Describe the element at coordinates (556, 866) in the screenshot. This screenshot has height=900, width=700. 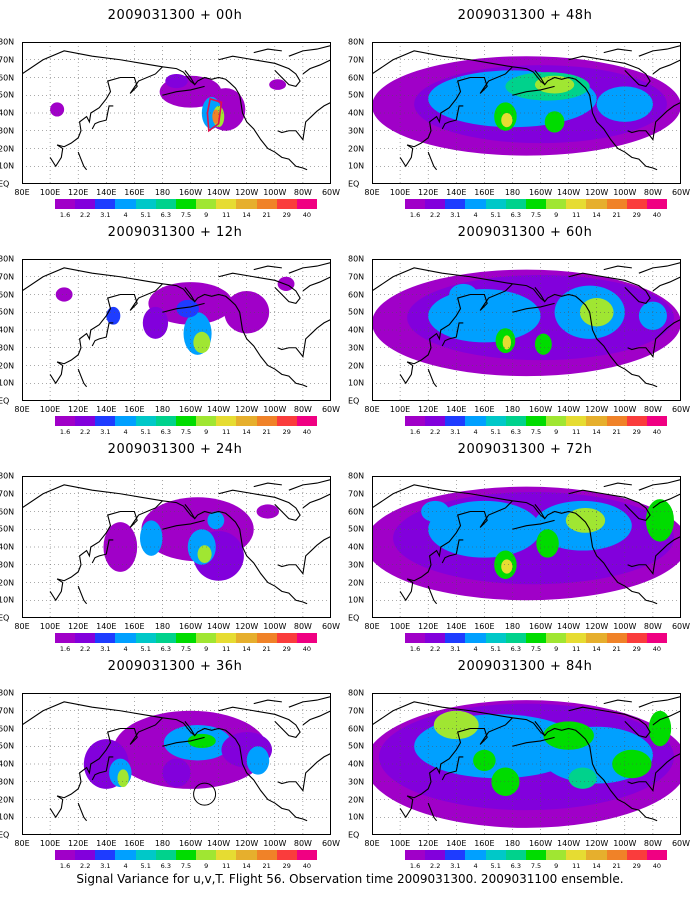
I see `colorbar-label: 9` at that location.